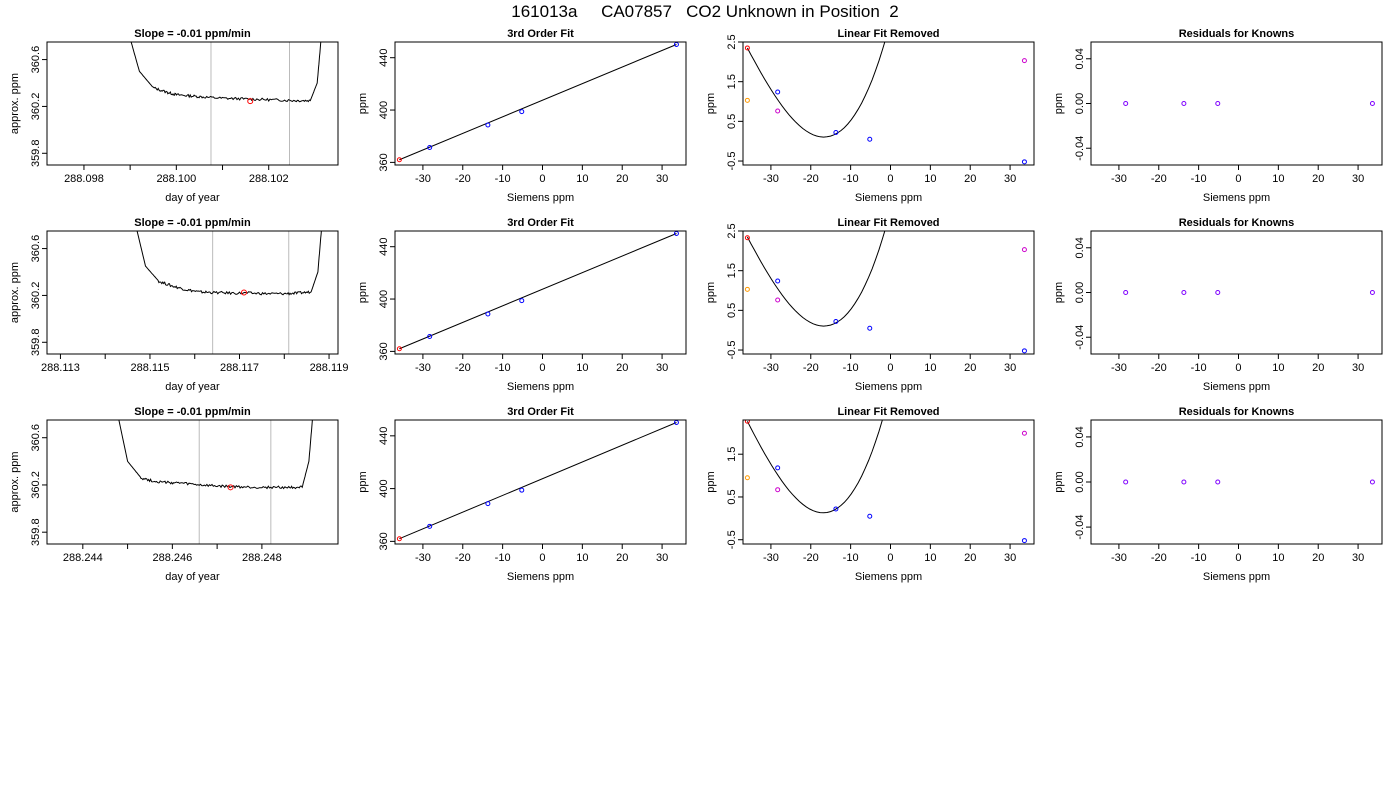 This screenshot has height=800, width=1400. Describe the element at coordinates (1080, 247) in the screenshot. I see `y-tick-label: 0.04` at that location.